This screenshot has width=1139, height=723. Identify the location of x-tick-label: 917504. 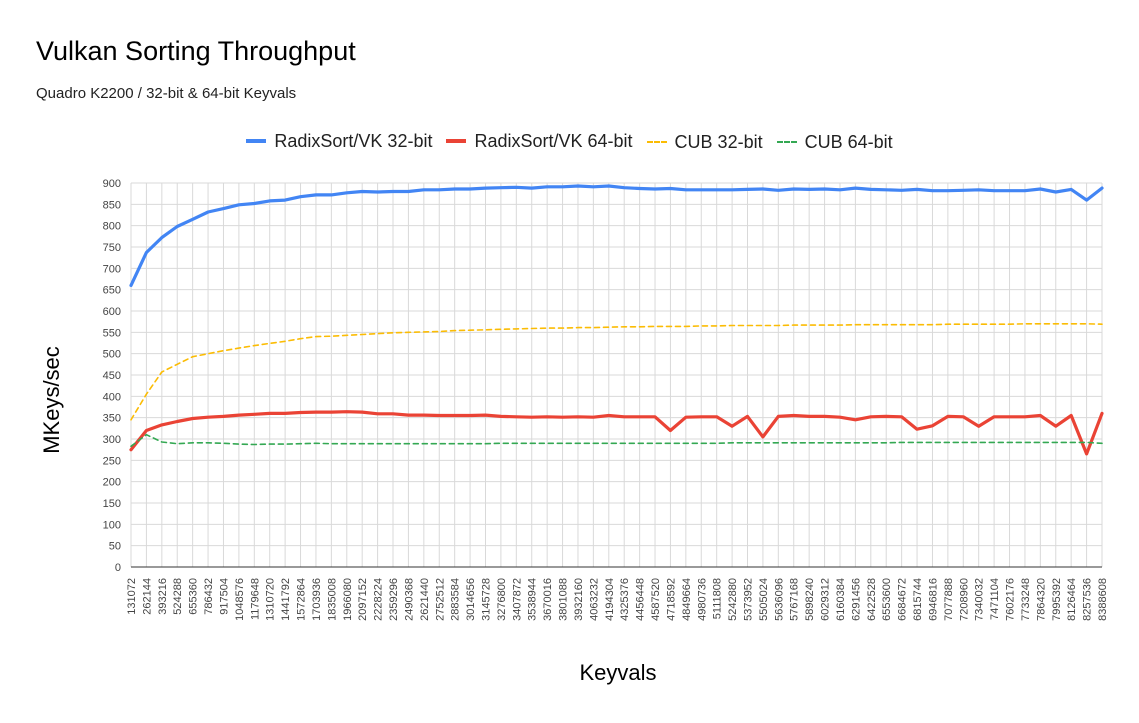
(224, 596).